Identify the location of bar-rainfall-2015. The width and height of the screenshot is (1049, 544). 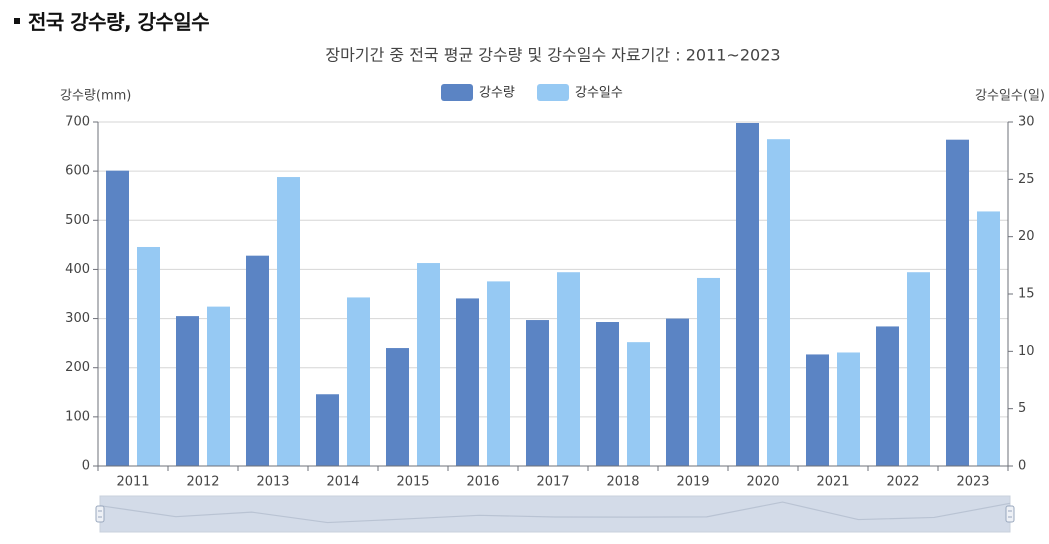
(397, 407).